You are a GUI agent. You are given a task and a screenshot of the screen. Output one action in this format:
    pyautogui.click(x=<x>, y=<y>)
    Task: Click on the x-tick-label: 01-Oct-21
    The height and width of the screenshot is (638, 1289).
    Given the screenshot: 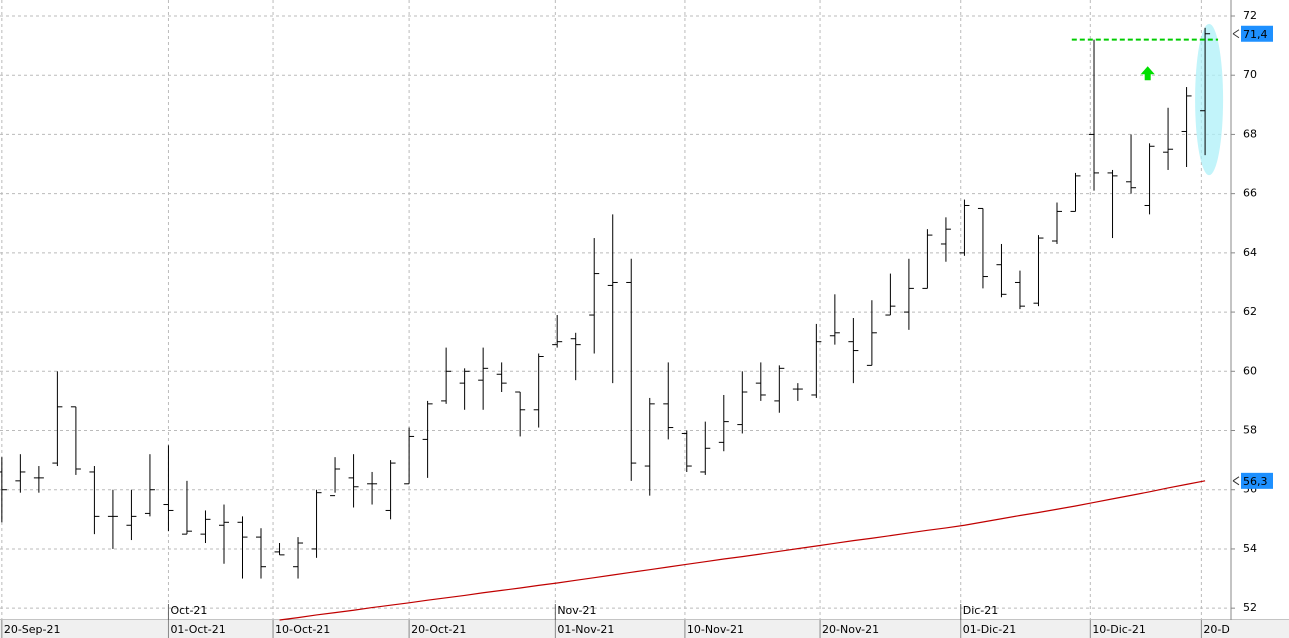 What is the action you would take?
    pyautogui.click(x=197, y=629)
    